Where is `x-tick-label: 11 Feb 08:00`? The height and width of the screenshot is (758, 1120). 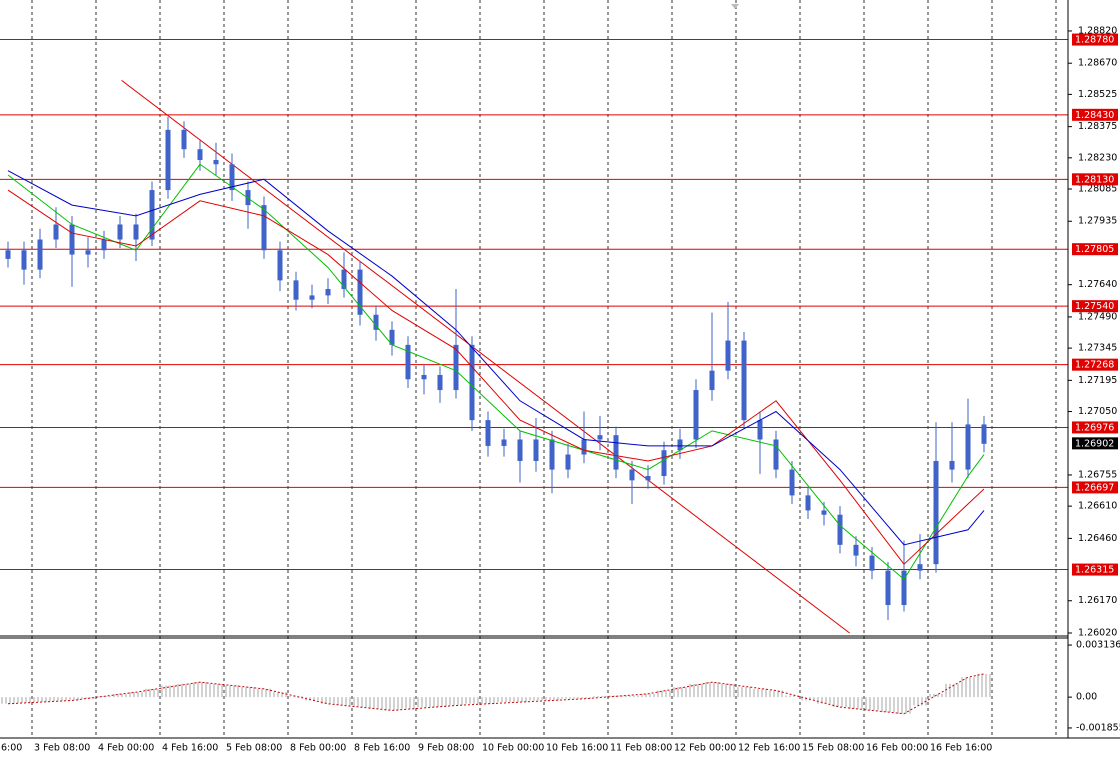 x-tick-label: 11 Feb 08:00 is located at coordinates (641, 748).